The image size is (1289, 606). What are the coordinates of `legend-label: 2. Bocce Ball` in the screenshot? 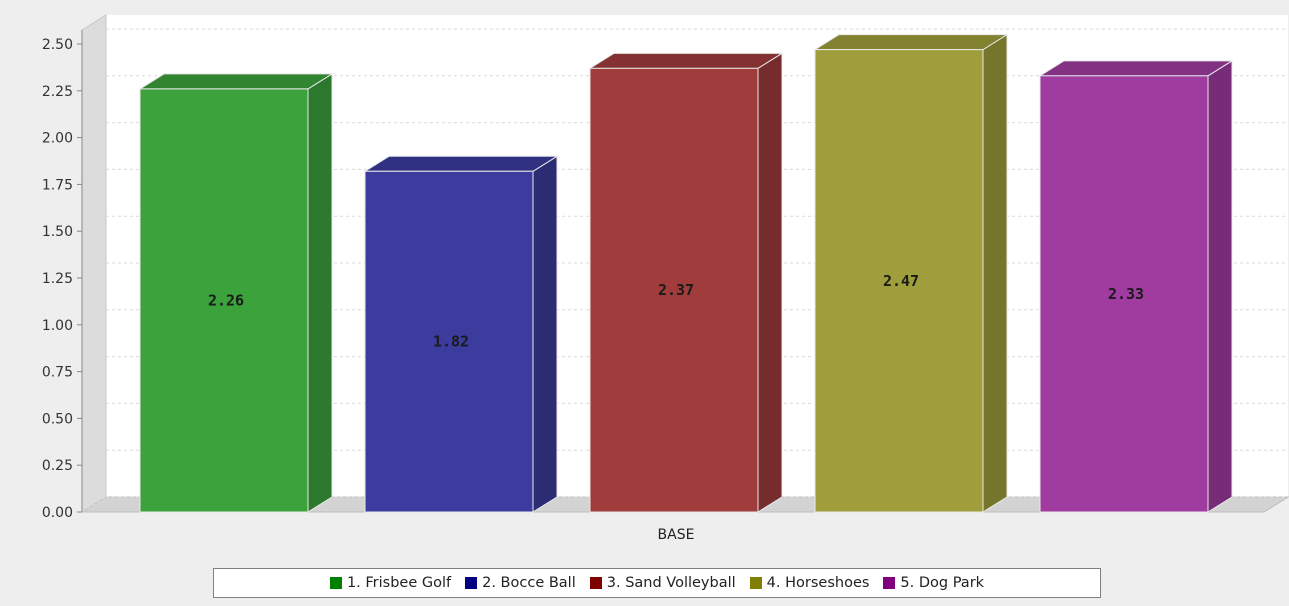 It's located at (529, 583).